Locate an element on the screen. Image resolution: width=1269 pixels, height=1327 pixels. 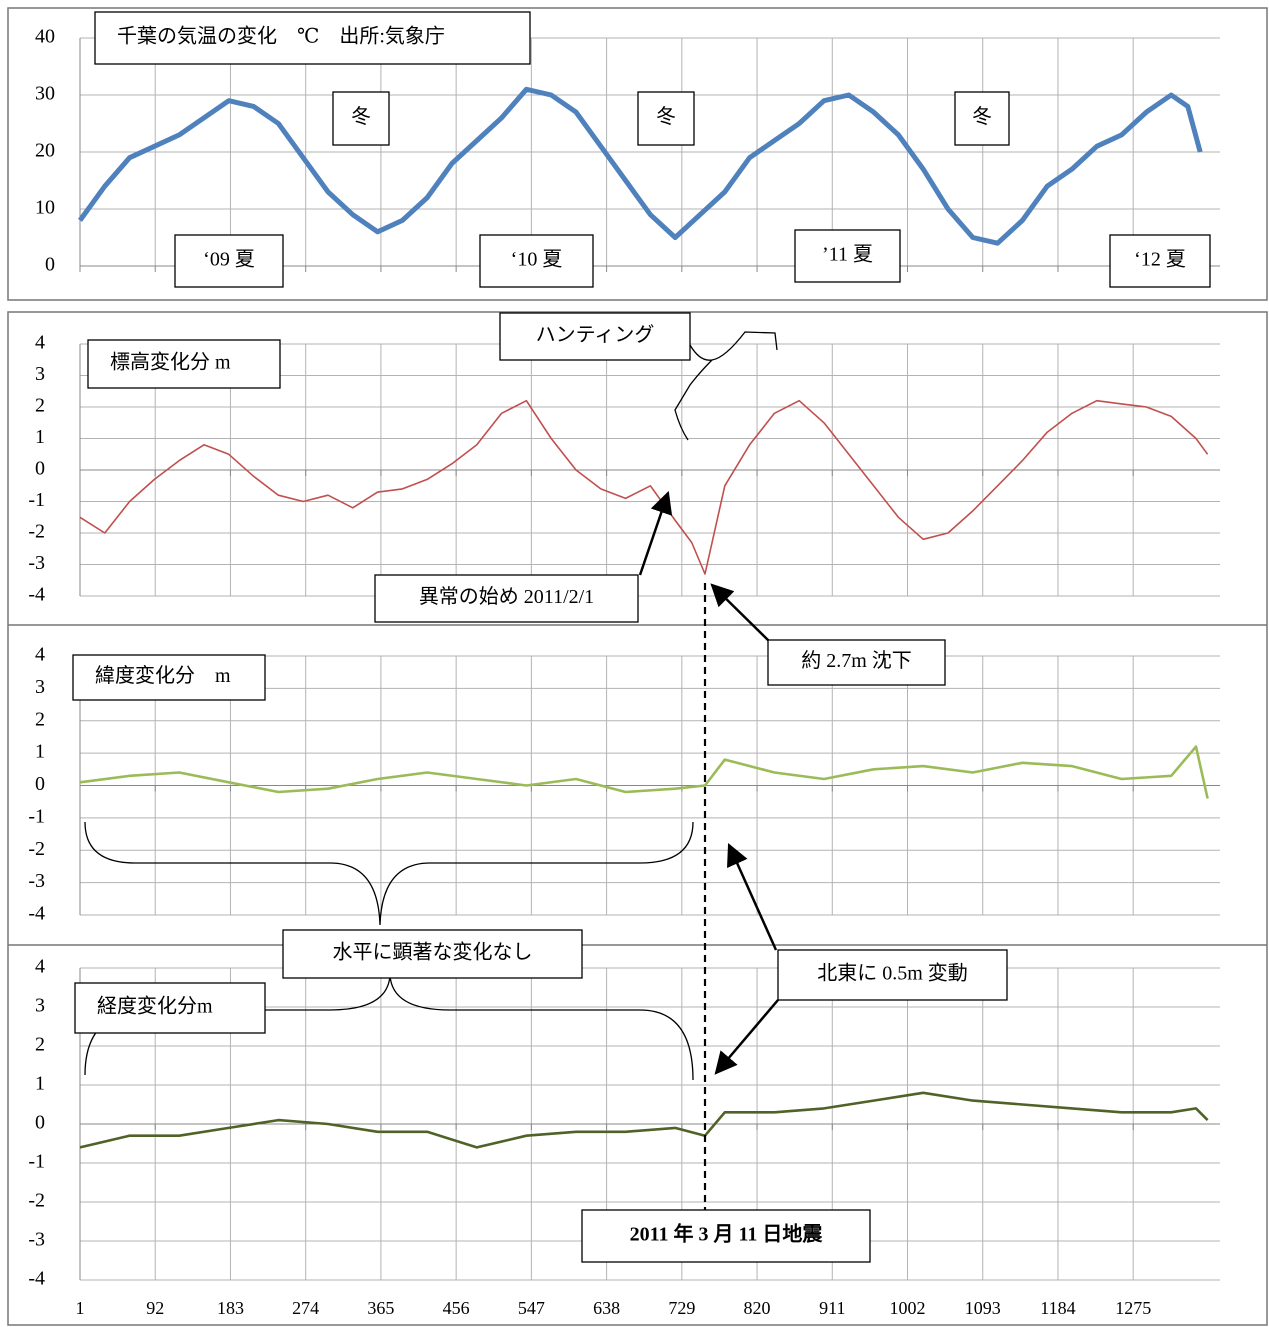
x-tick-label: 365 is located at coordinates (380, 1308).